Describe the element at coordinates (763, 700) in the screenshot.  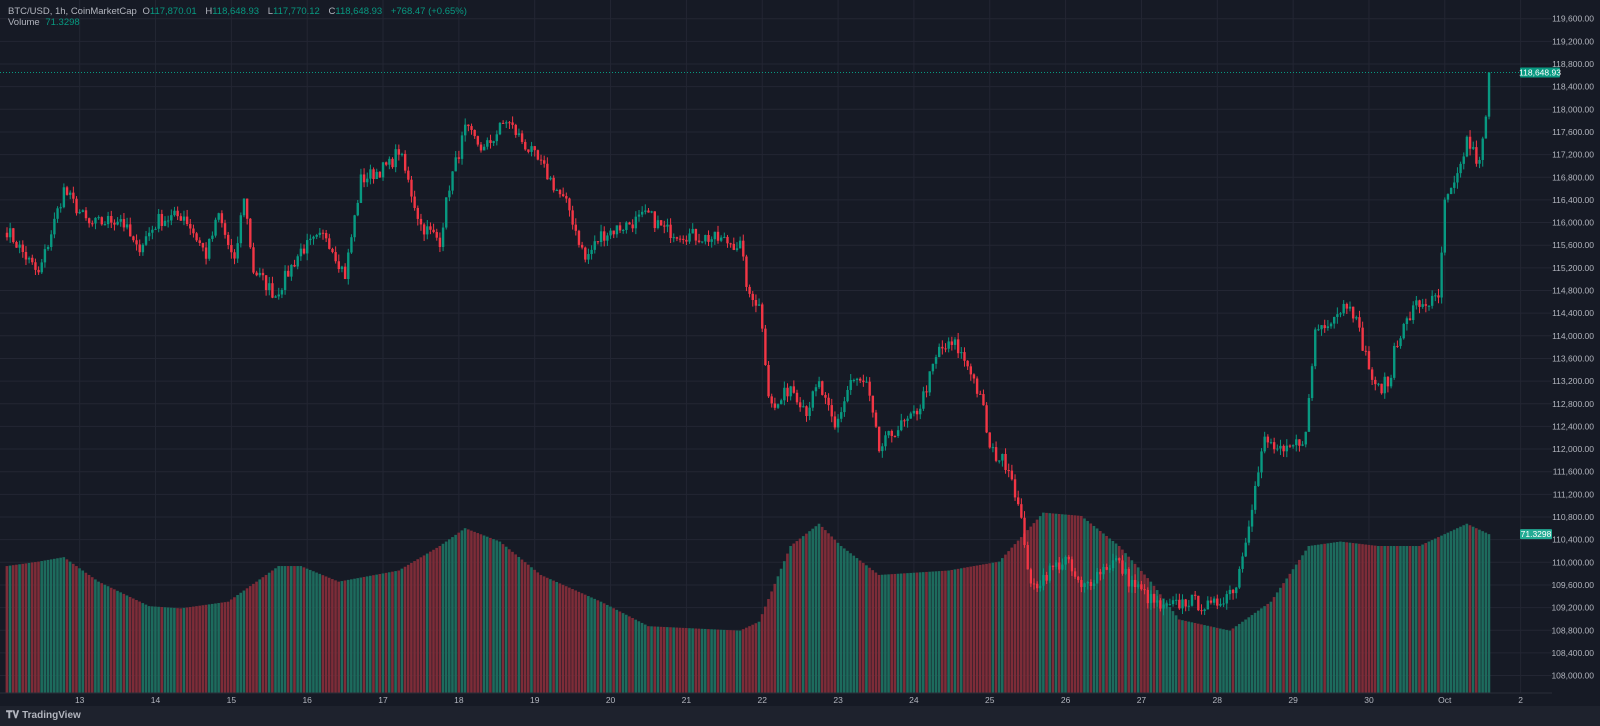
I see `time-tick-label: 22` at that location.